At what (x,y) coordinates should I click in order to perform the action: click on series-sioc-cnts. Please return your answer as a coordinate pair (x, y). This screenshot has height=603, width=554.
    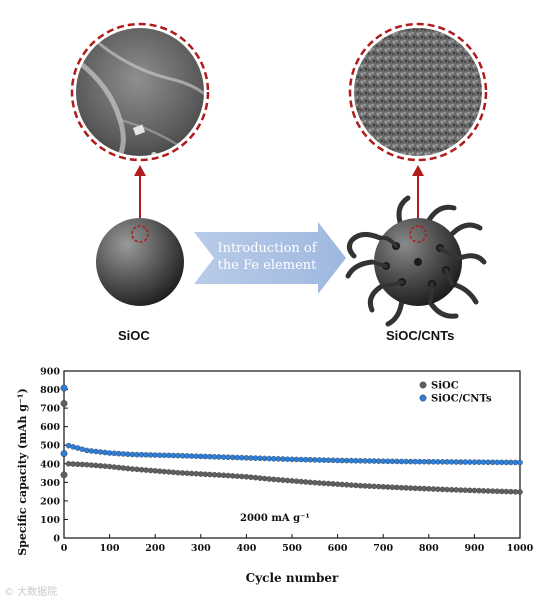
    Looking at the image, I should click on (291, 425).